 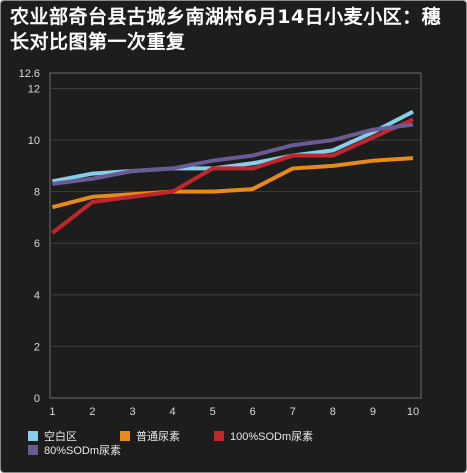 What do you see at coordinates (132, 412) in the screenshot?
I see `x-tick-label: 3` at bounding box center [132, 412].